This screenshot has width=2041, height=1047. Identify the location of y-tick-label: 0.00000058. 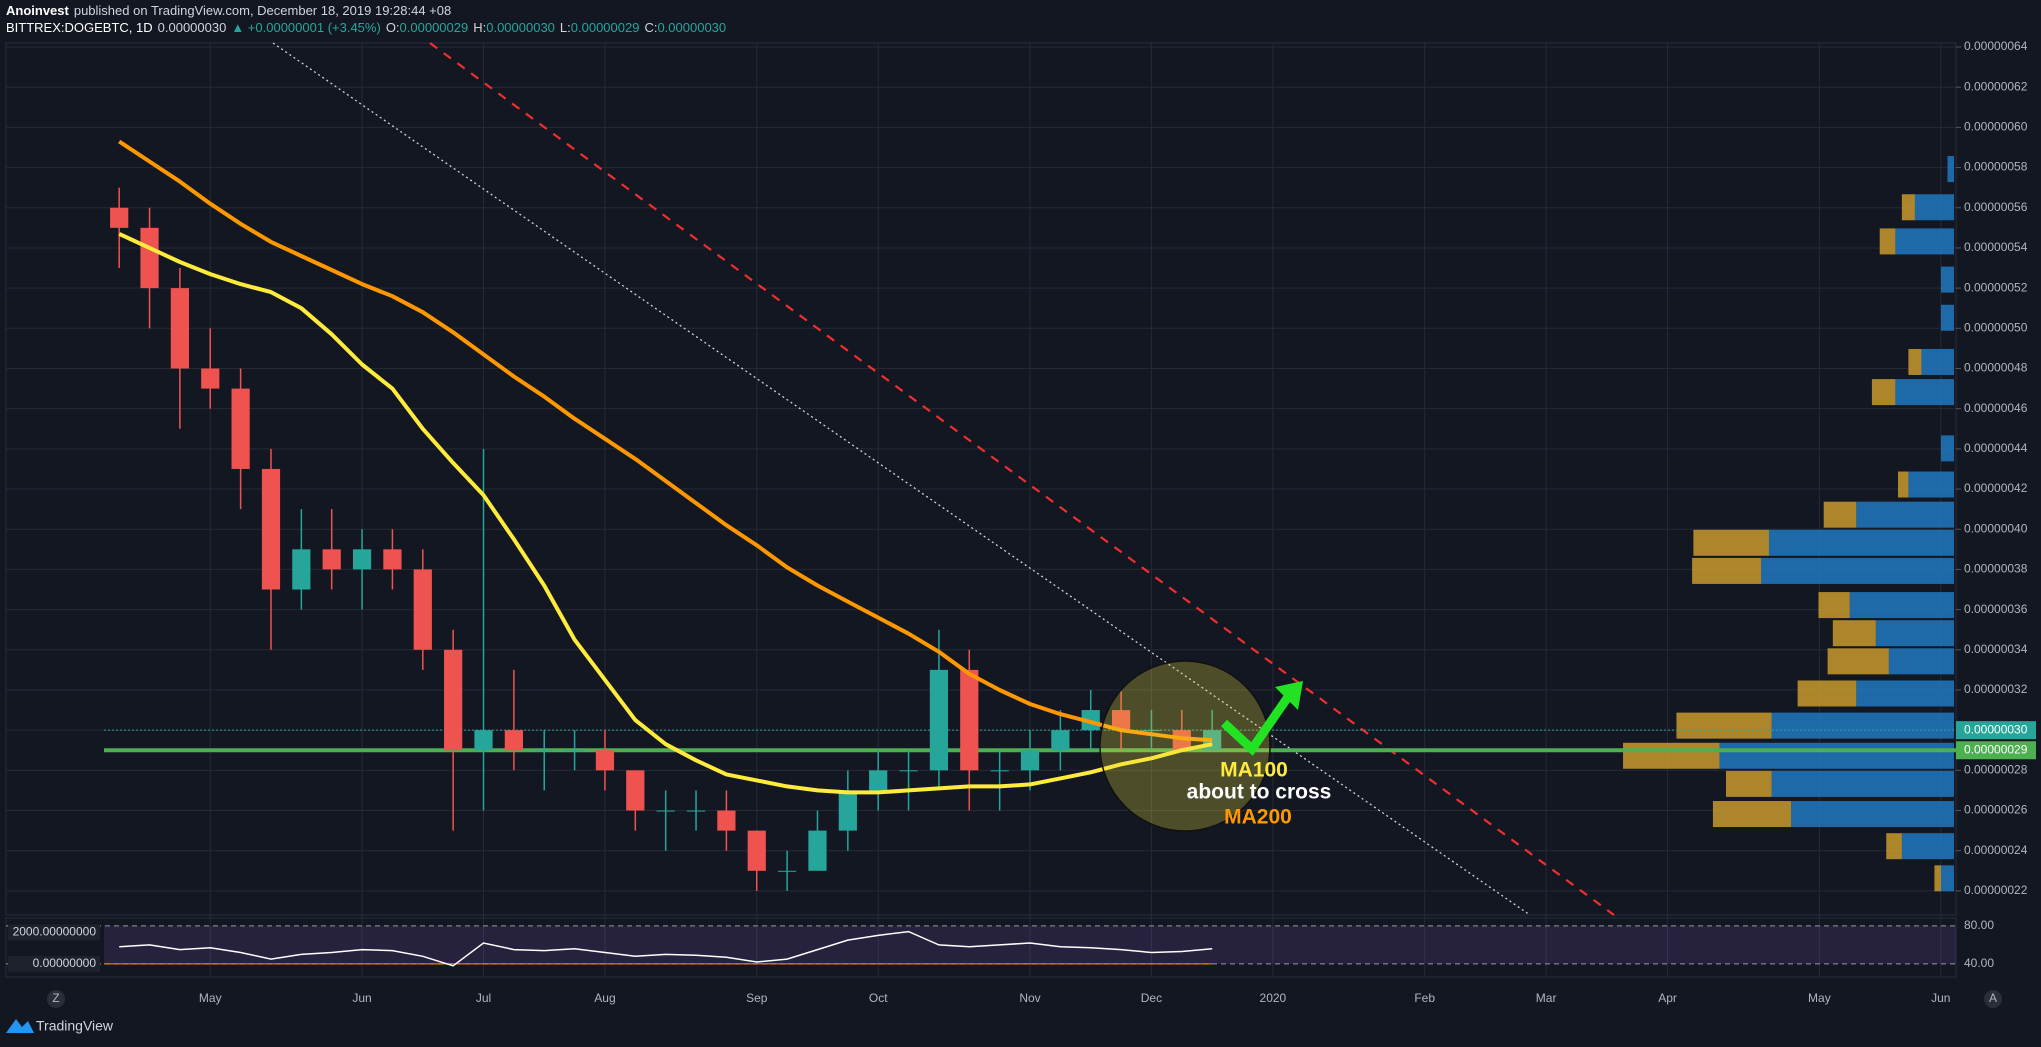
(1996, 167).